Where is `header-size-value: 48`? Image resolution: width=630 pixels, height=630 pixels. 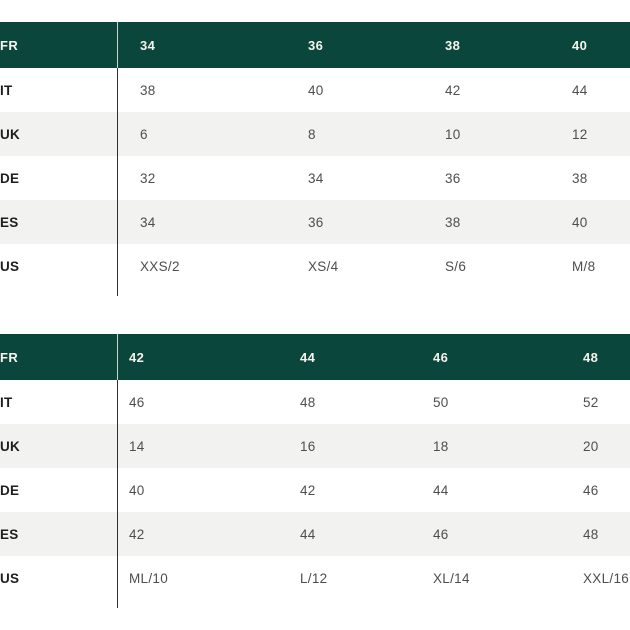 header-size-value: 48 is located at coordinates (601, 357).